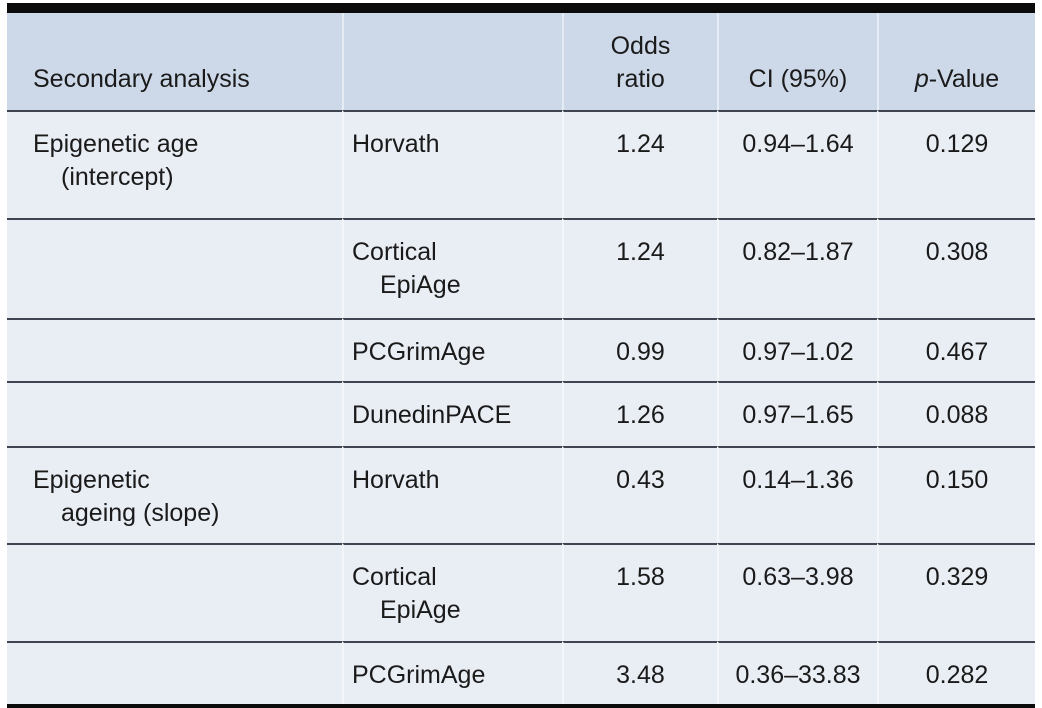 The image size is (1042, 708). I want to click on ci-value: 0.14–1.36, so click(797, 494).